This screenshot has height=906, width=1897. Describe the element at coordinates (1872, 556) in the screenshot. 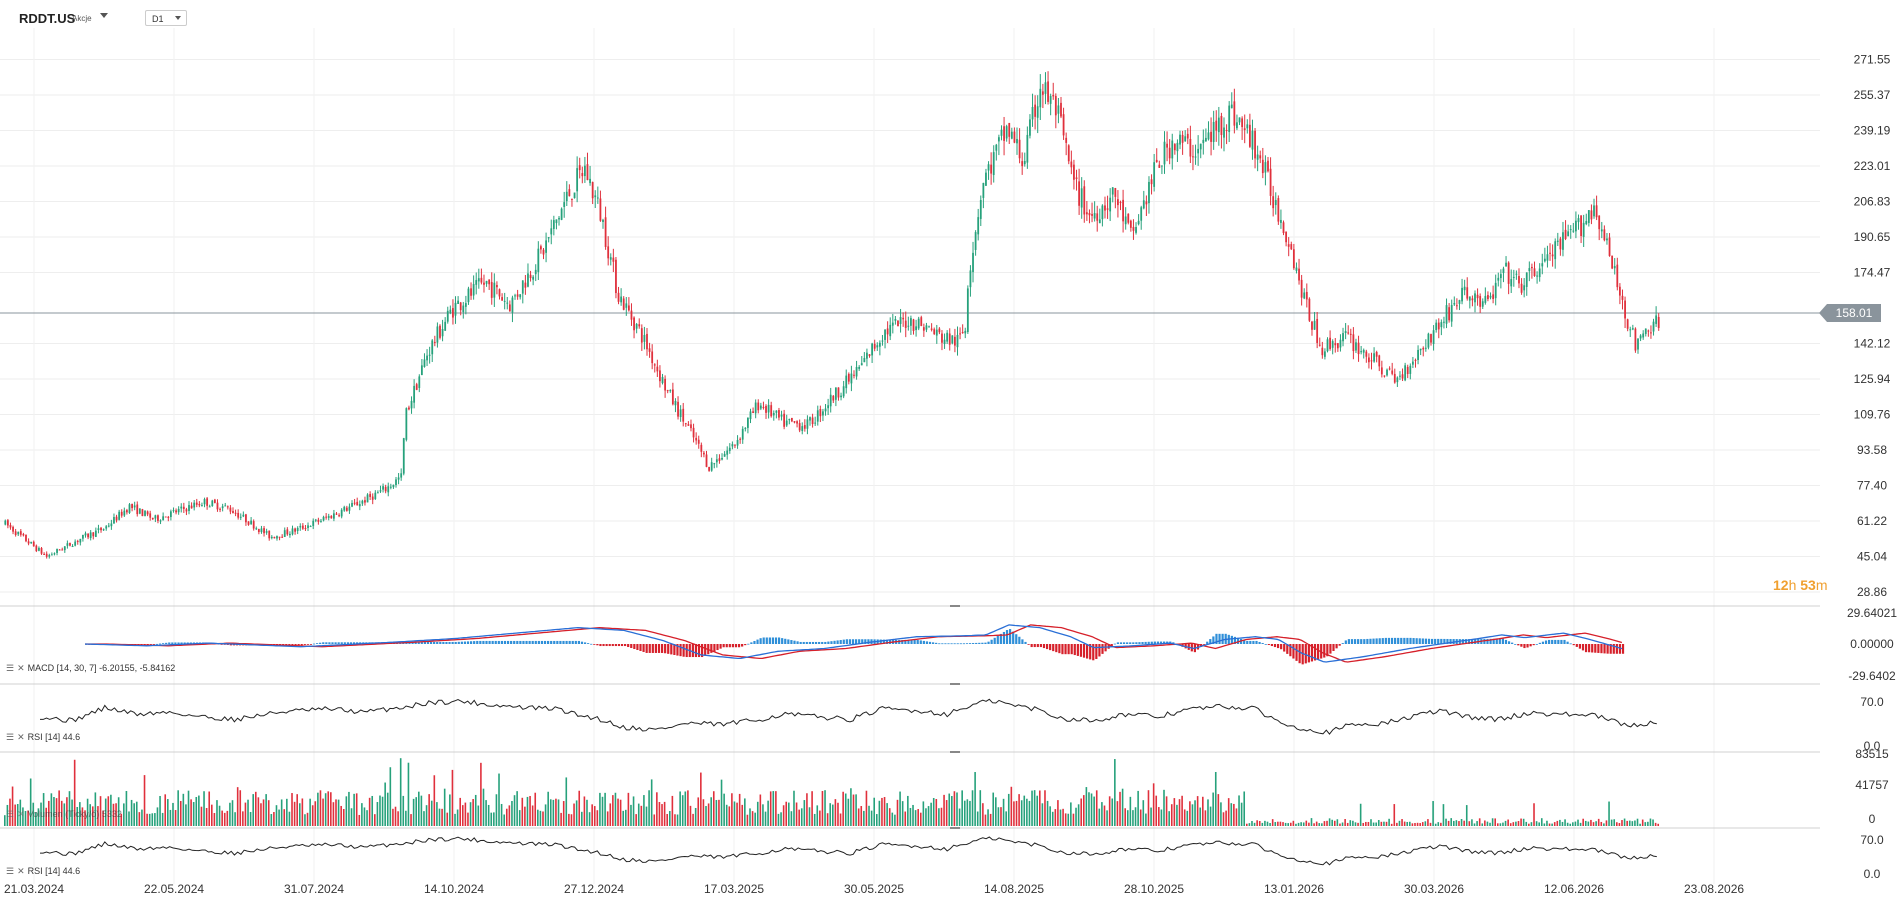

I see `price-tick-label: 45.04` at that location.